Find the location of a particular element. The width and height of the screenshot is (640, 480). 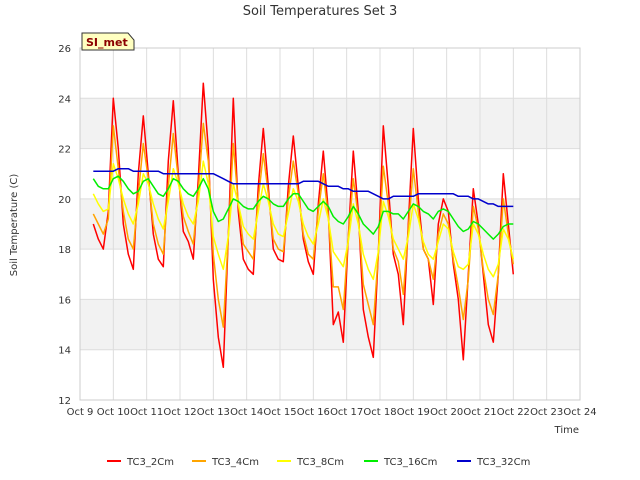

x-tick-label: Oct 19 is located at coordinates (413, 412).